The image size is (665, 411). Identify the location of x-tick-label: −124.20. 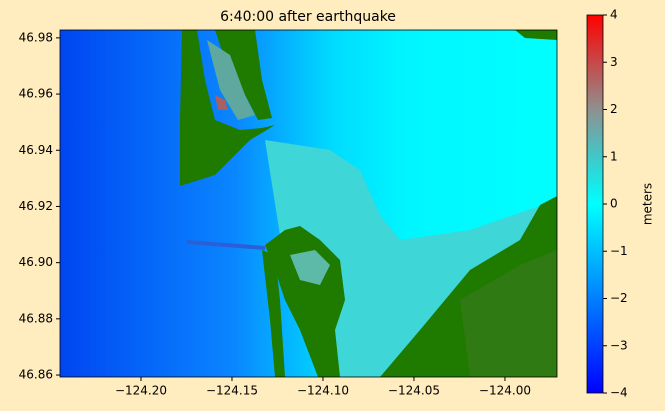
(141, 391).